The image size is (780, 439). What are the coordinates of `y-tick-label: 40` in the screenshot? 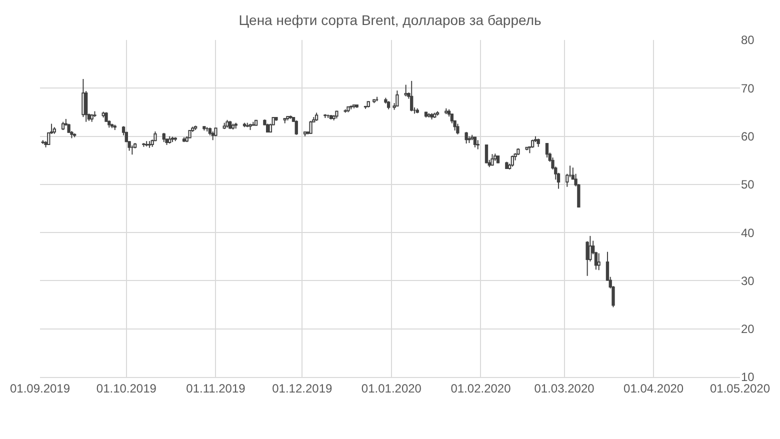 It's located at (748, 233).